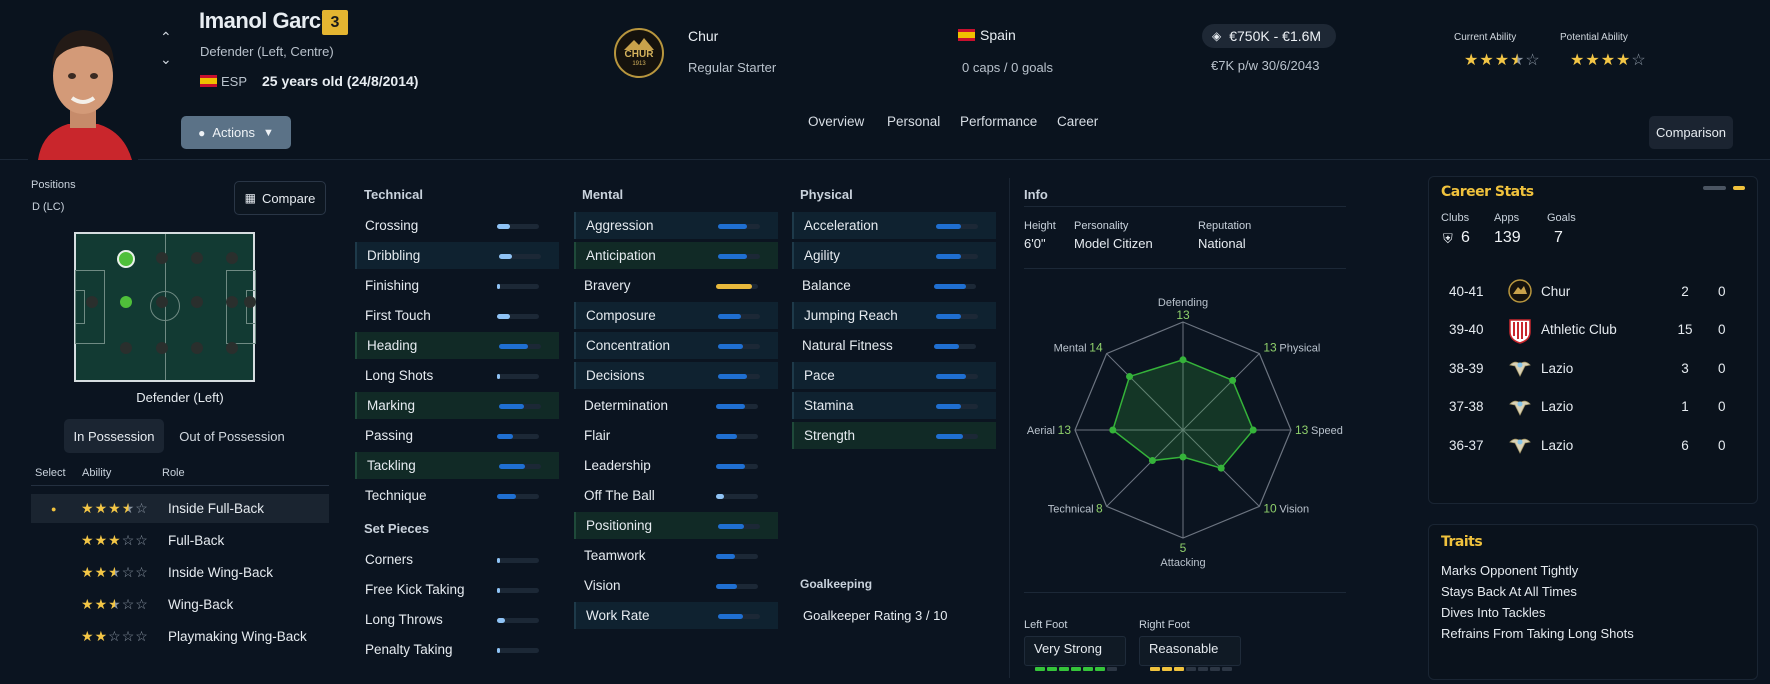  Describe the element at coordinates (894, 285) in the screenshot. I see `attribute-row: Balance` at that location.